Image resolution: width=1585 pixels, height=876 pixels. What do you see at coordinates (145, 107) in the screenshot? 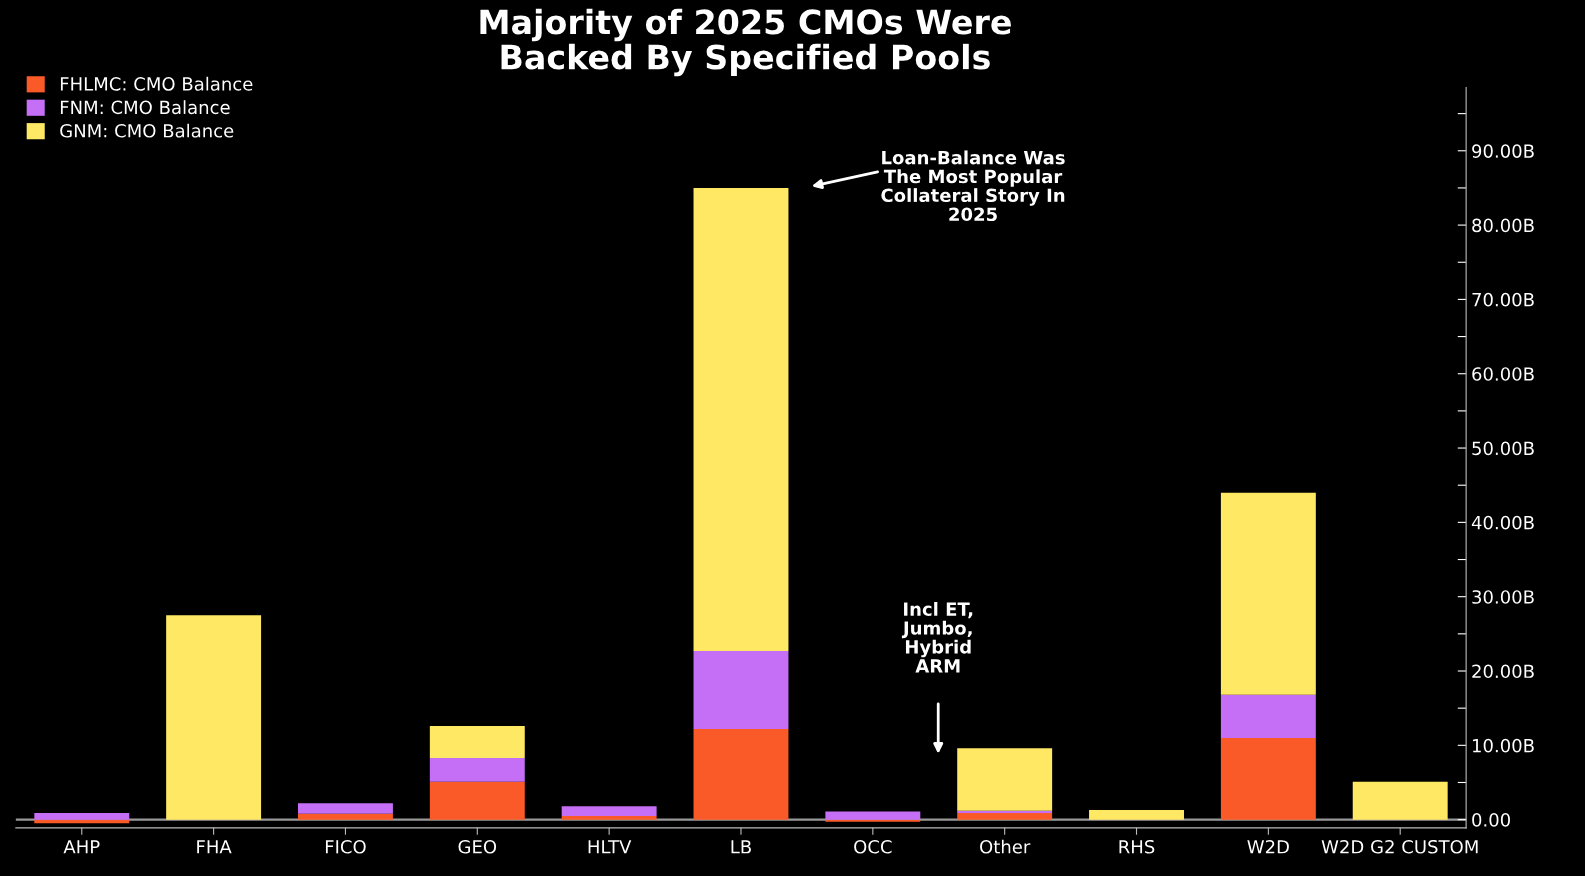
I see `legend-label: FNM: CMO Balance` at bounding box center [145, 107].